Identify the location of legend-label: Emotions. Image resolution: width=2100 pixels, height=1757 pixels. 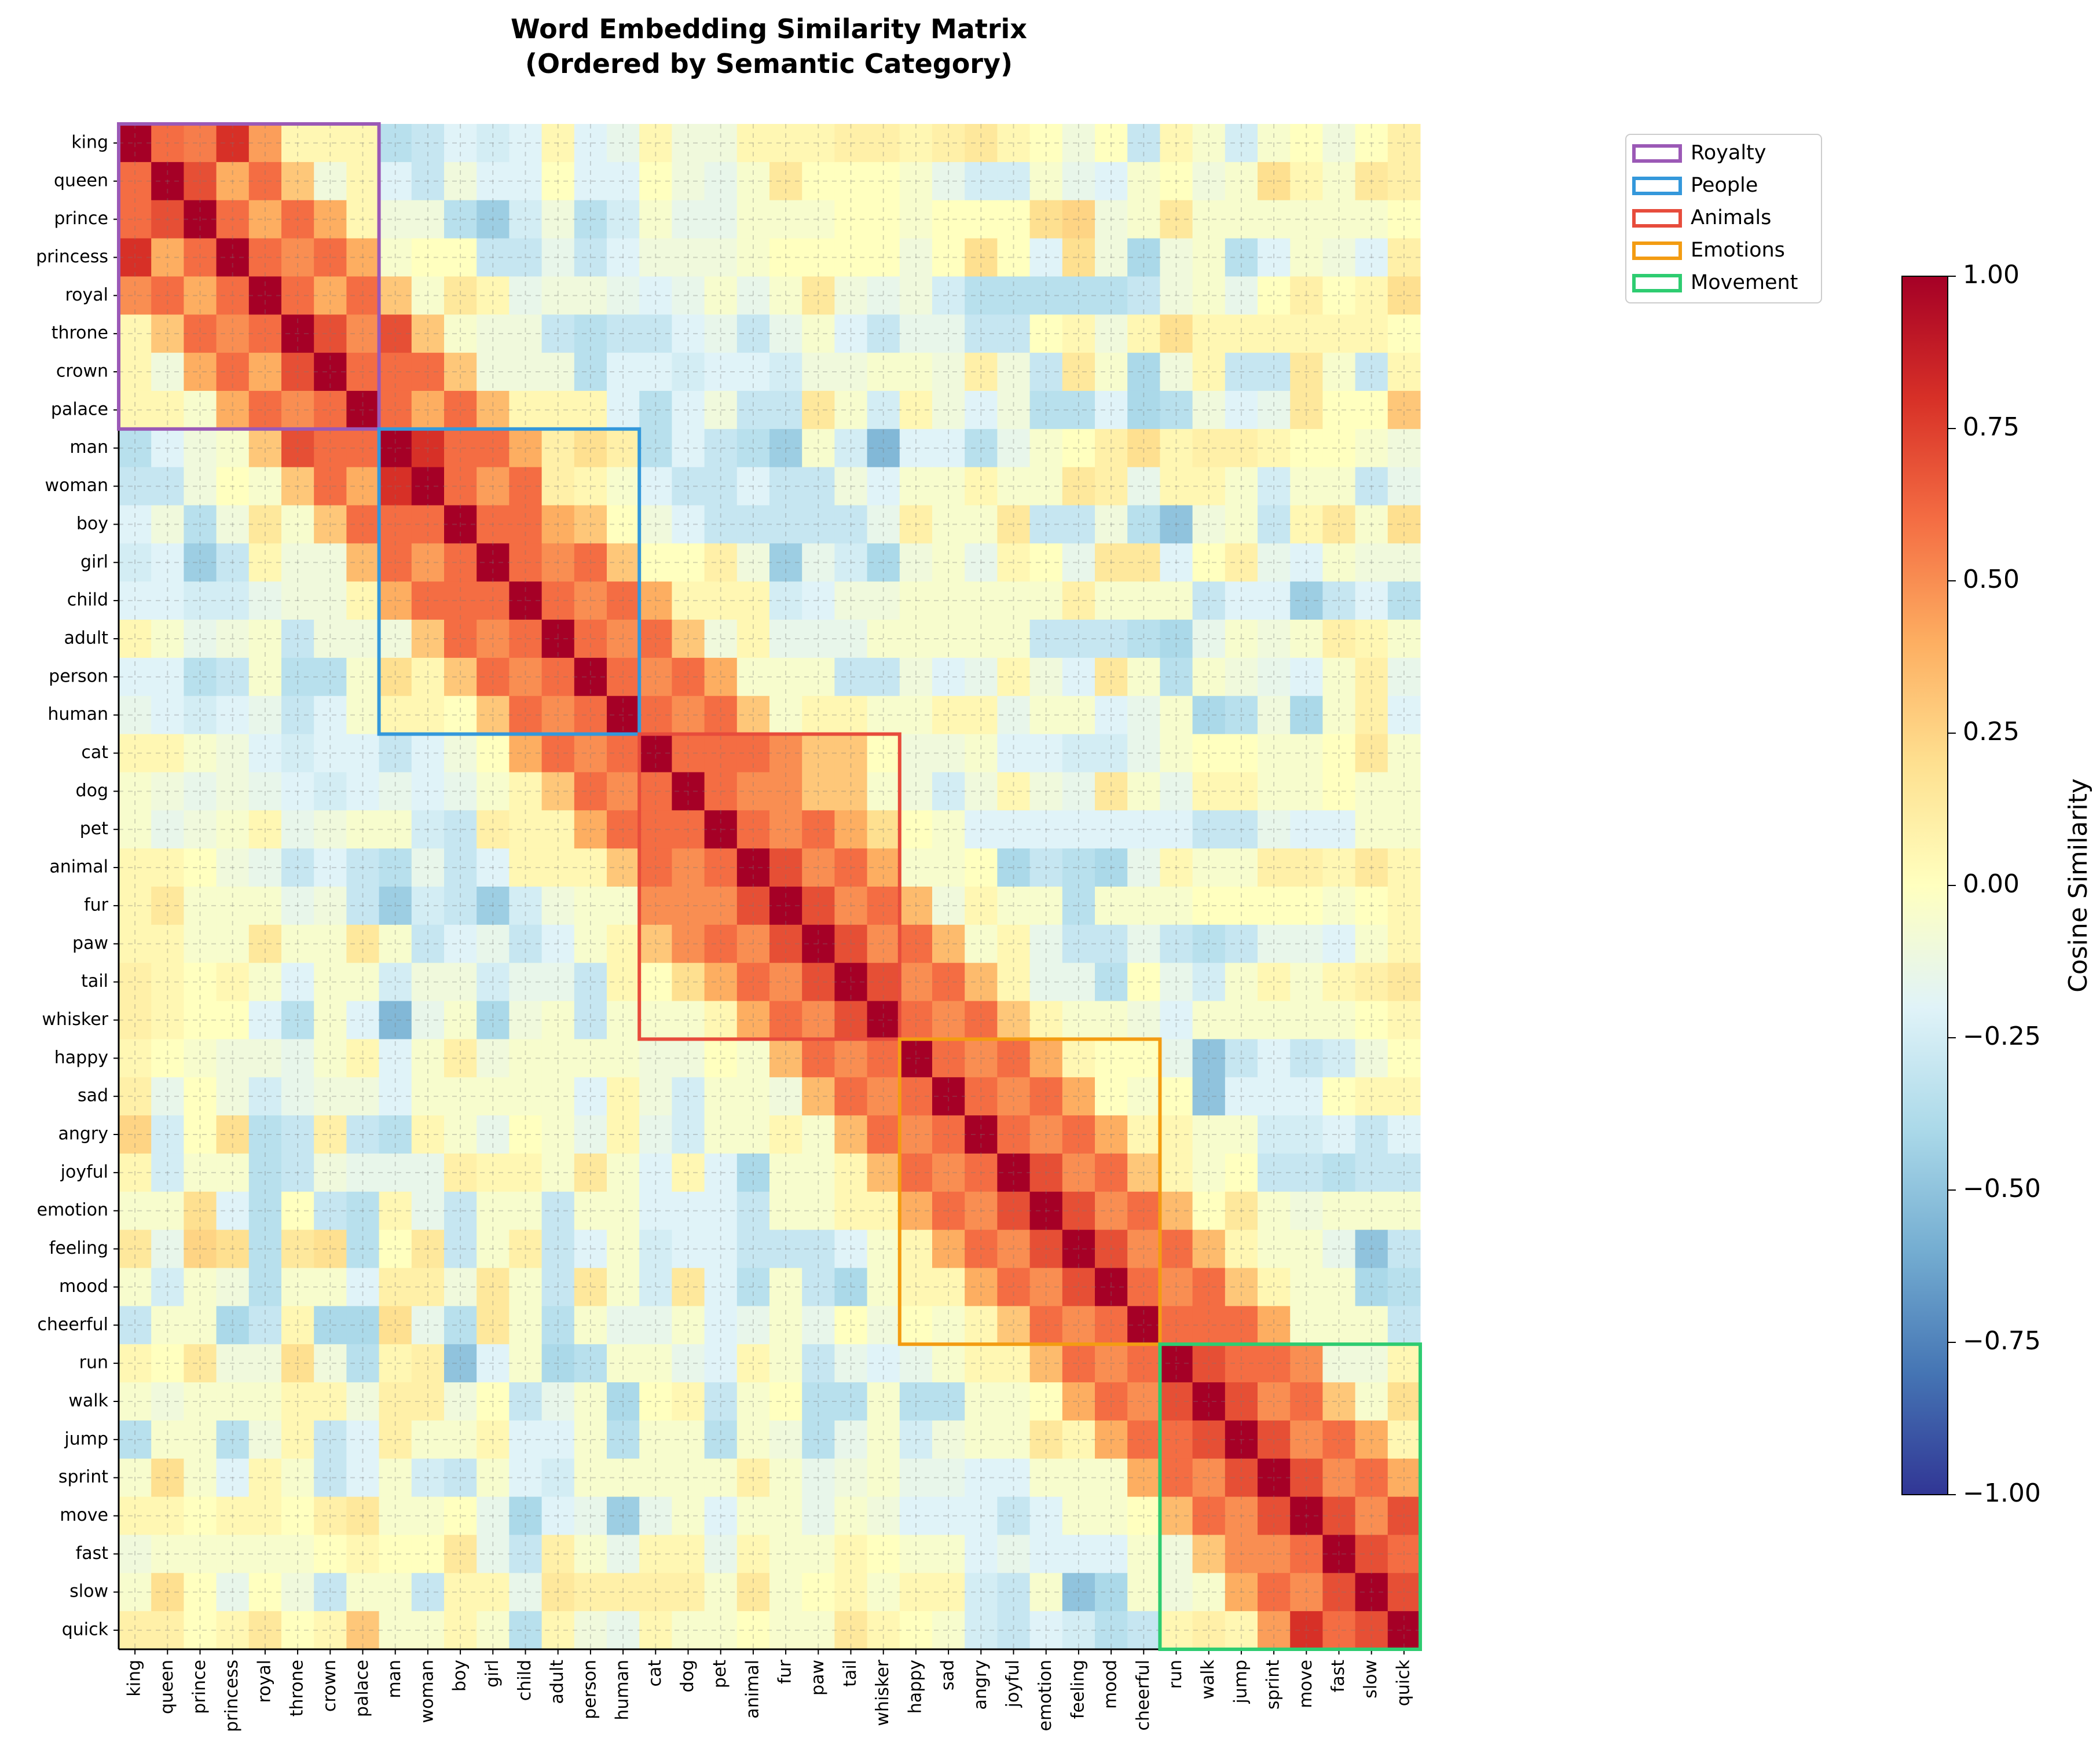
(1738, 250).